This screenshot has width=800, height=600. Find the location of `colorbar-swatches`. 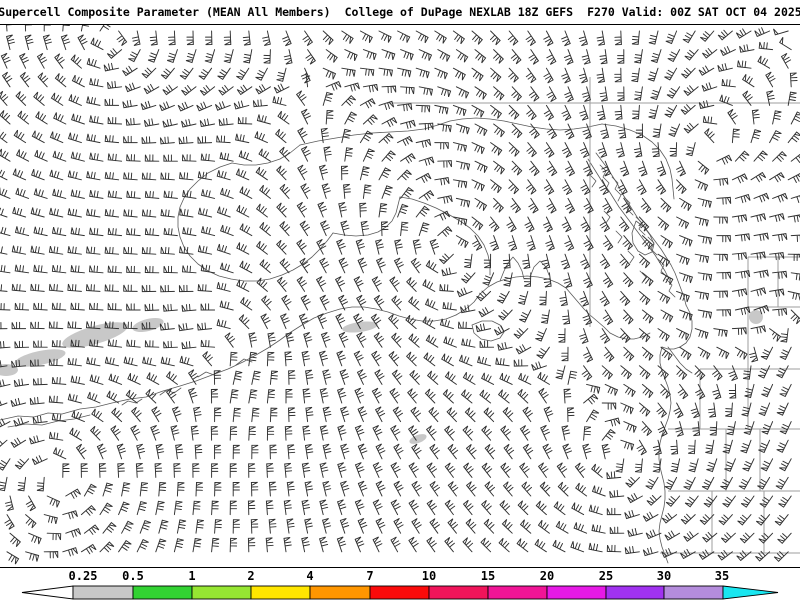

colorbar-swatches is located at coordinates (400, 592).